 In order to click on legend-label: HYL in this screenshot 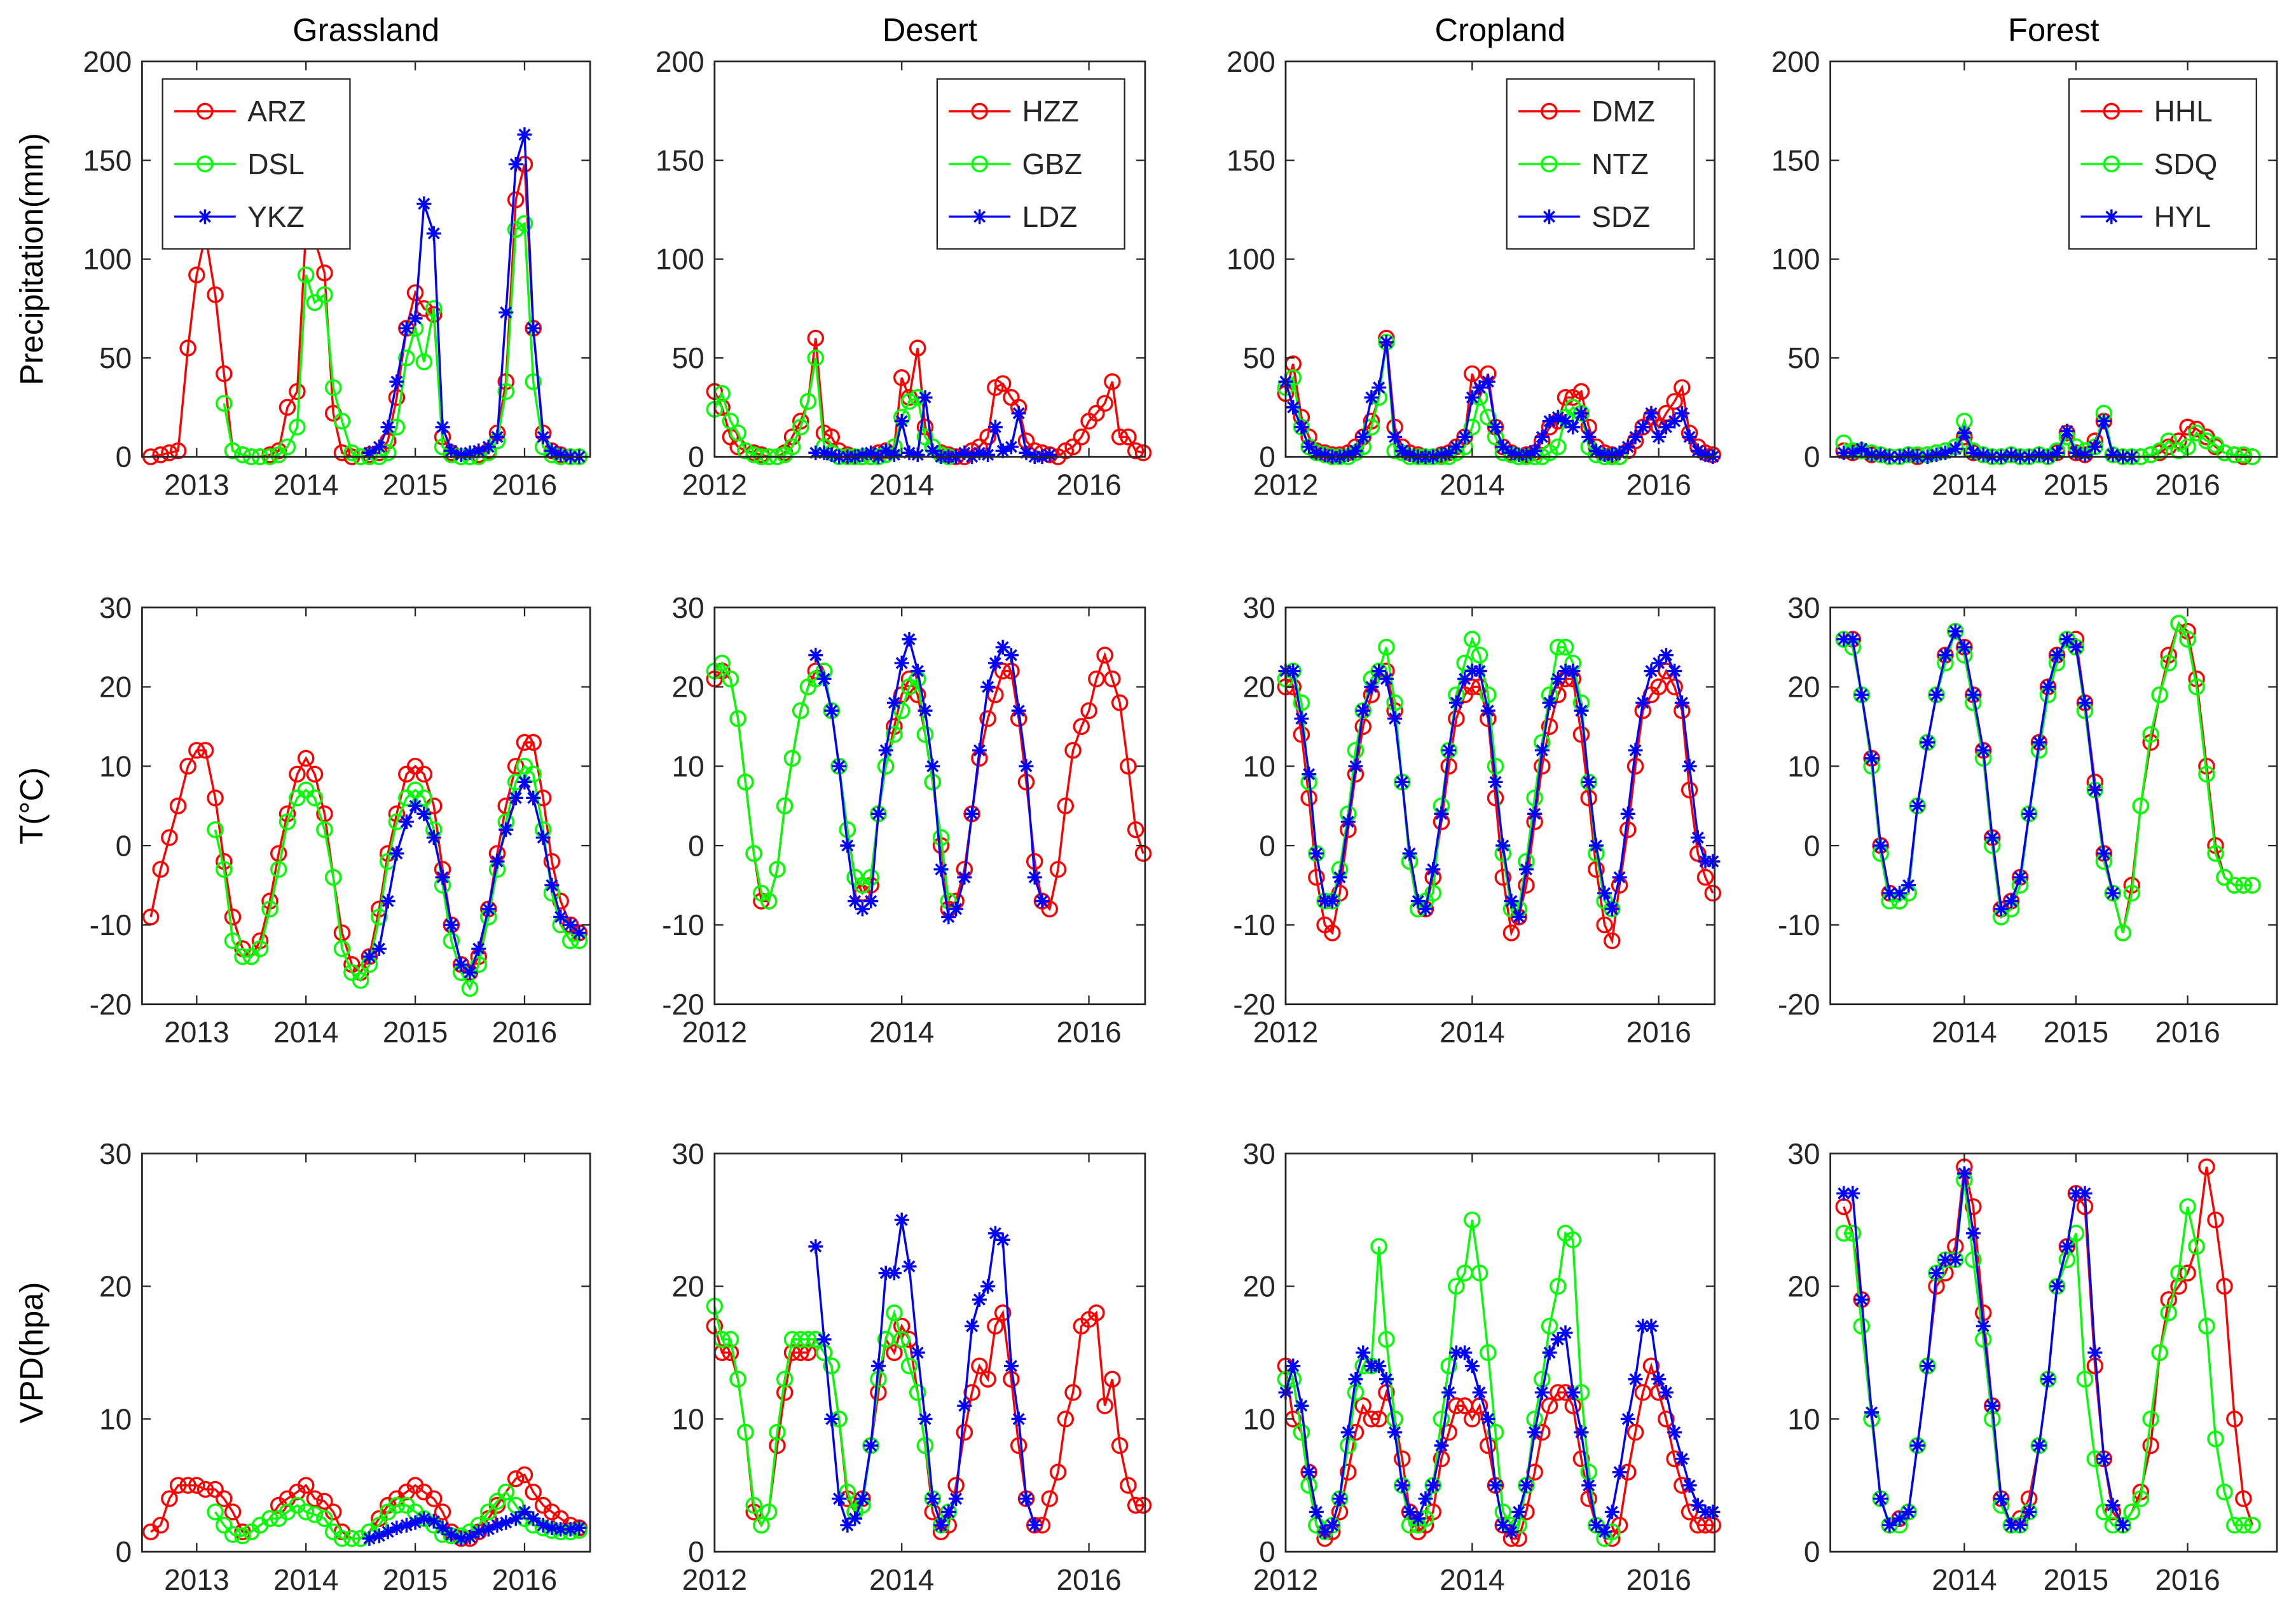, I will do `click(2182, 216)`.